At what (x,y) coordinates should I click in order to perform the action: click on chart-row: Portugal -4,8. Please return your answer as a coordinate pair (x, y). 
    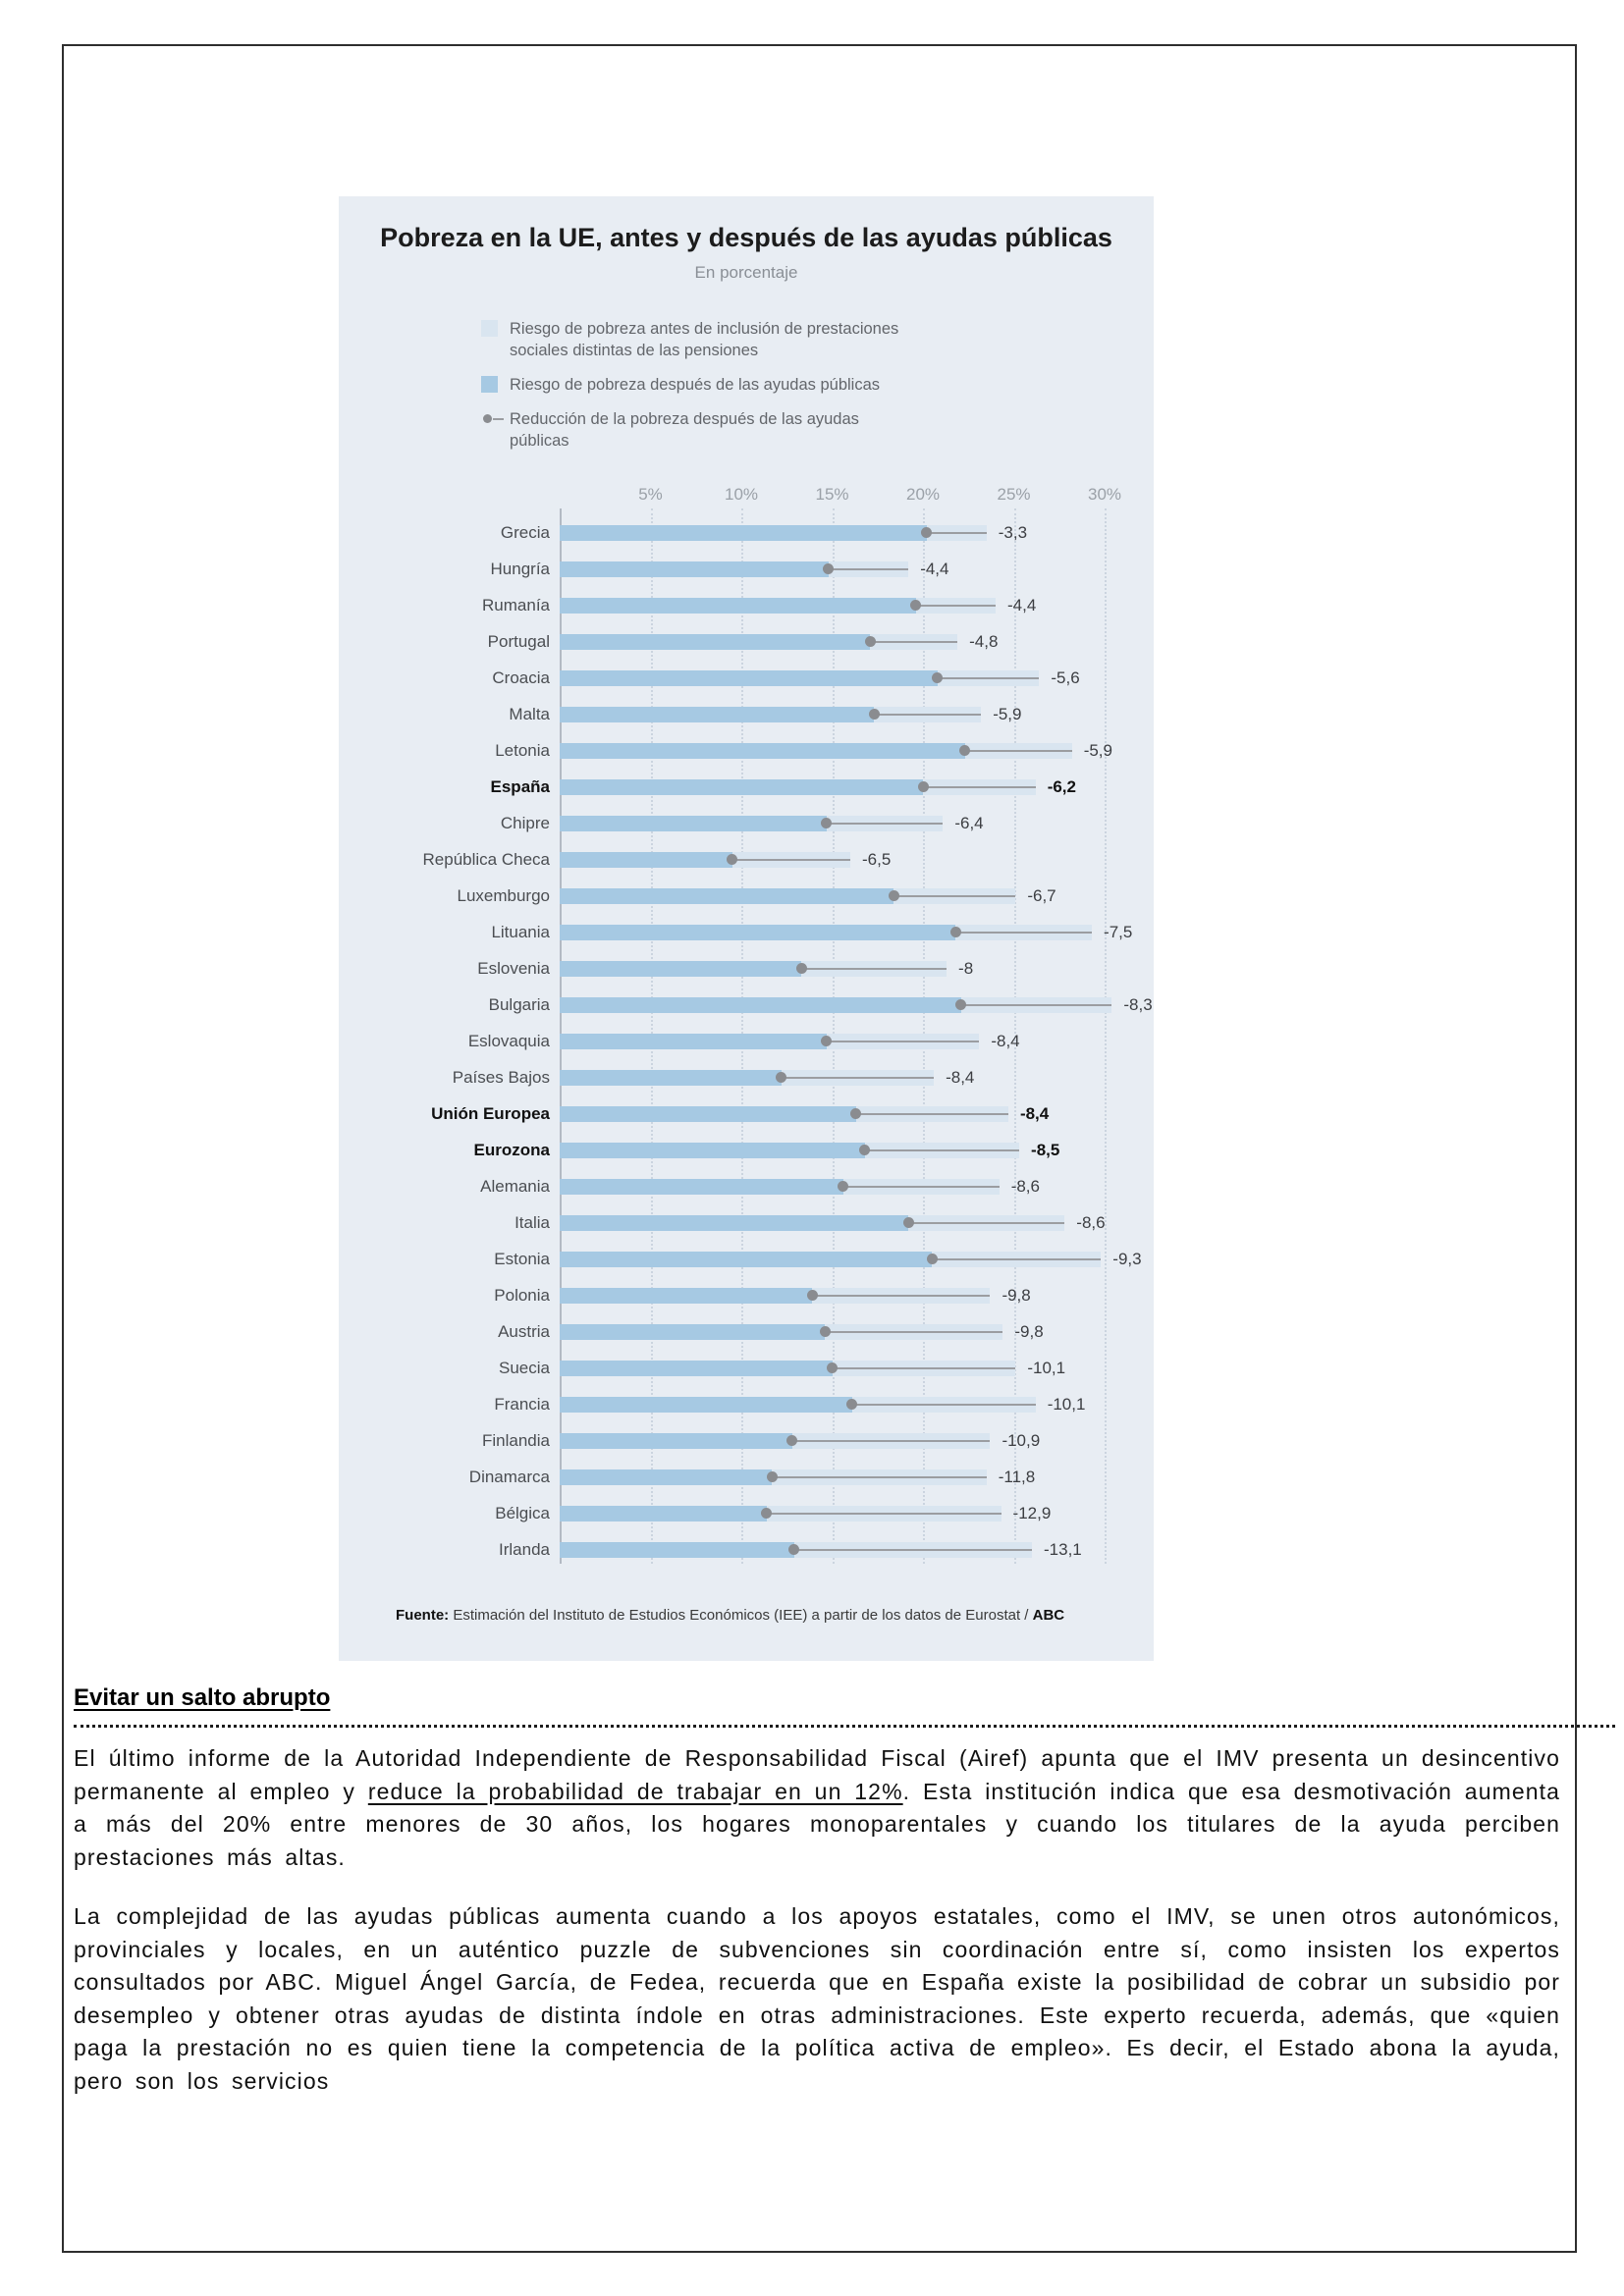
    Looking at the image, I should click on (746, 641).